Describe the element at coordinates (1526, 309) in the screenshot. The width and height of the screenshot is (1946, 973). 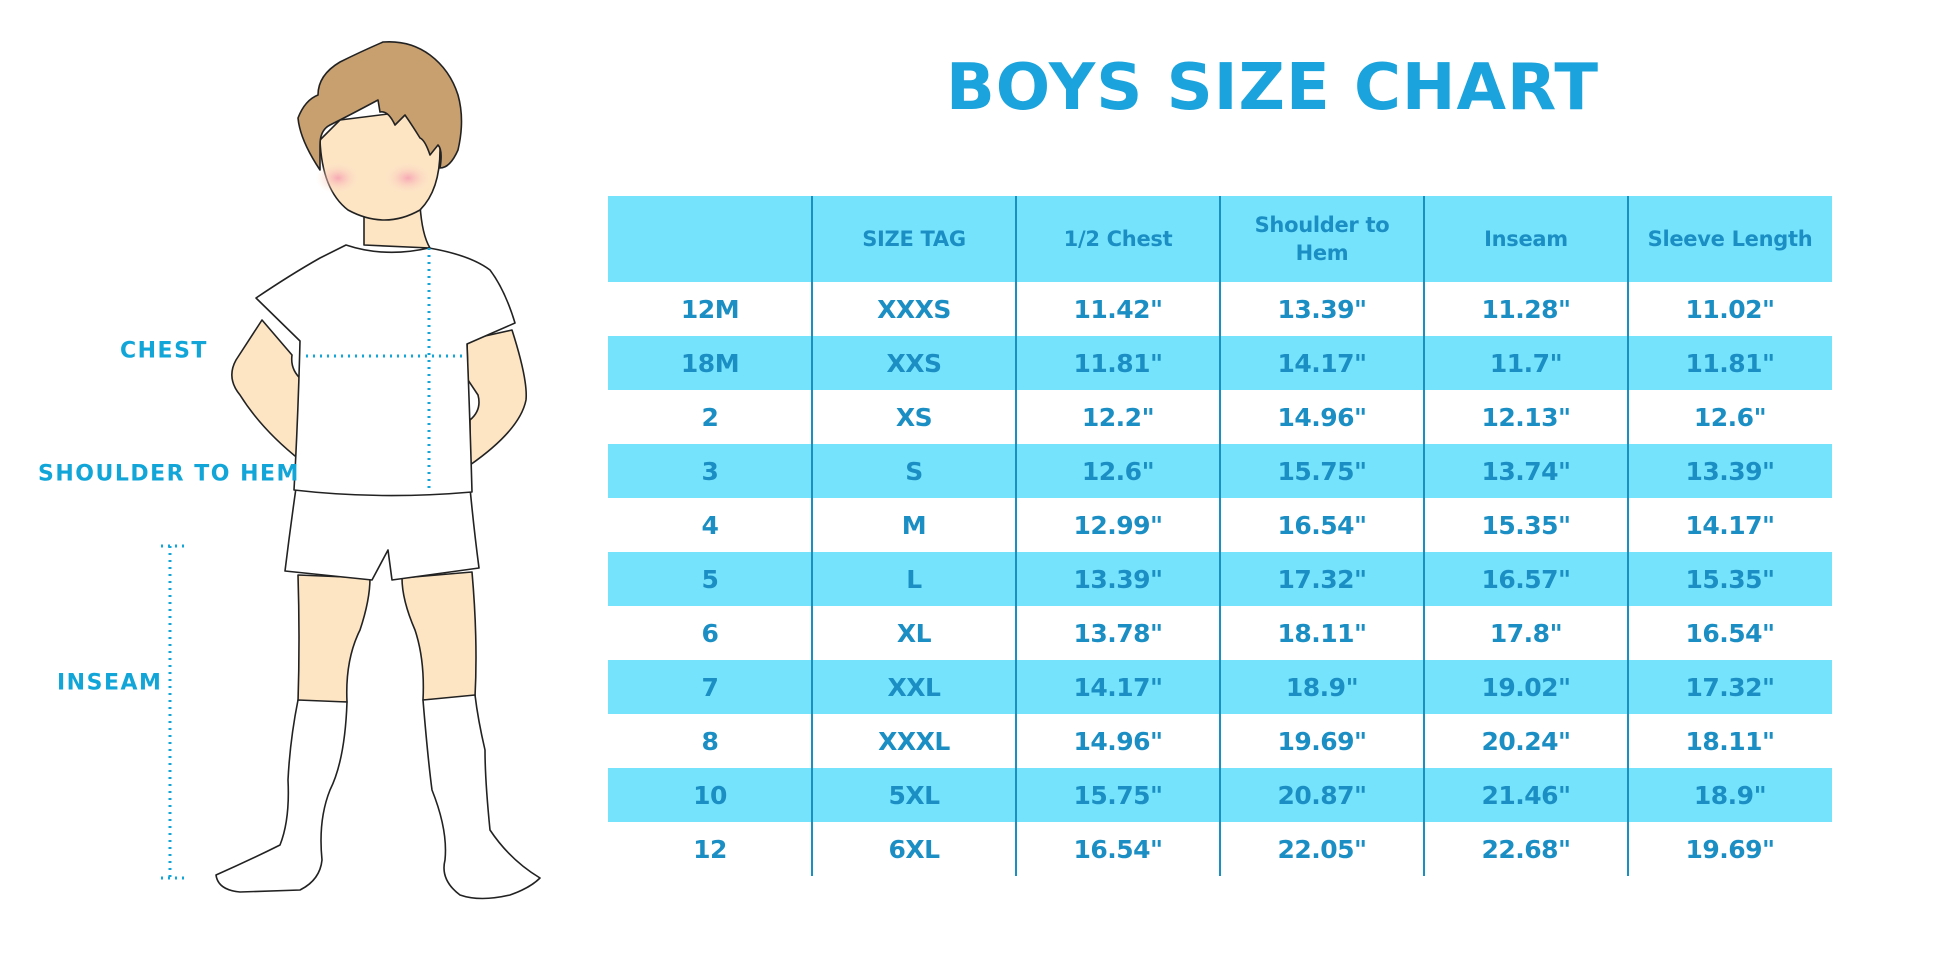
I see `table-cell: 11.28"` at that location.